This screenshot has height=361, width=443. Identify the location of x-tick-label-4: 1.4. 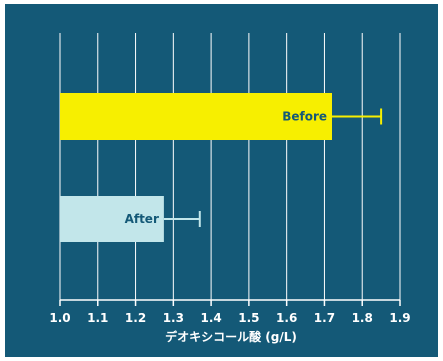
(210, 318).